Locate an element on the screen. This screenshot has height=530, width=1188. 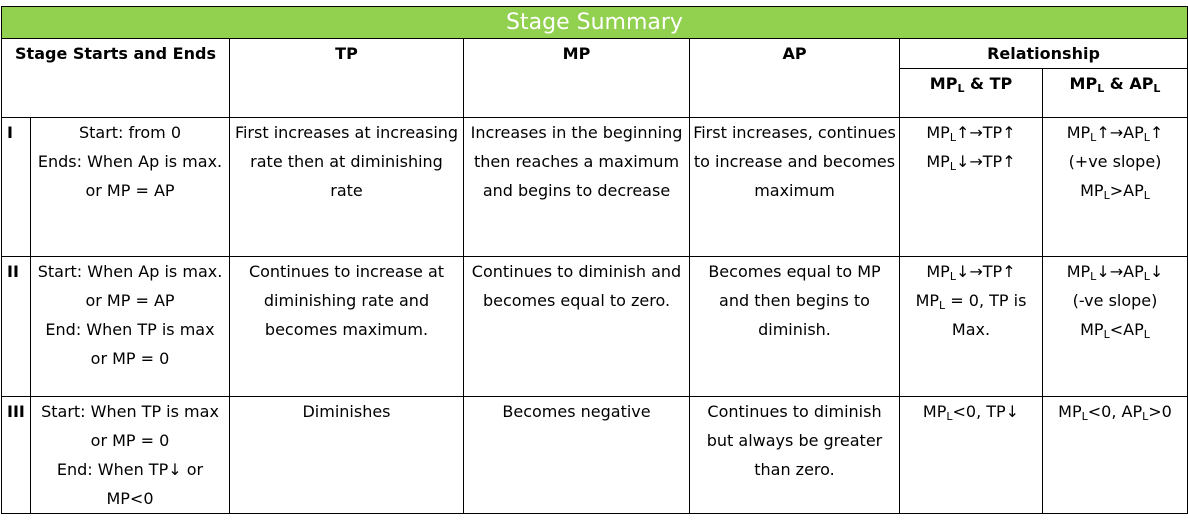
header-ap: AP is located at coordinates (794, 78).